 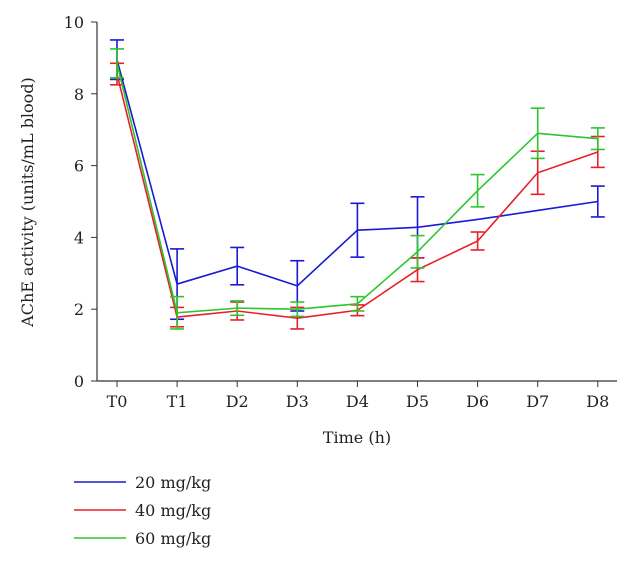 What do you see at coordinates (79, 309) in the screenshot?
I see `y-tick-label: 2` at bounding box center [79, 309].